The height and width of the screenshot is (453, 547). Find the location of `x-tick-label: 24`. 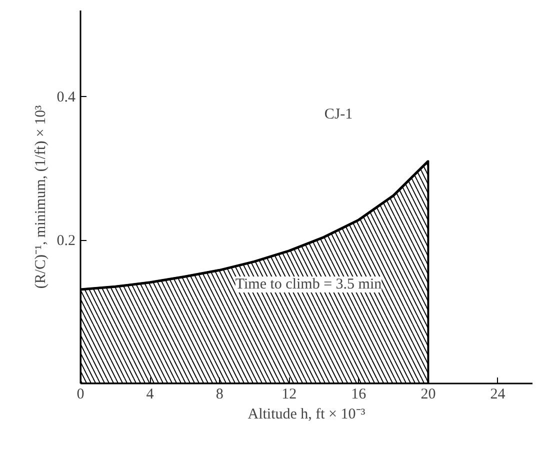

x-tick-label: 24 is located at coordinates (498, 394).